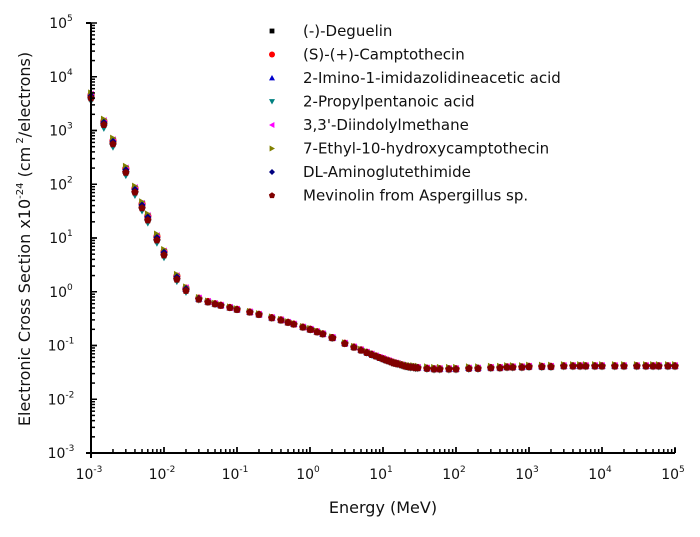 This screenshot has width=700, height=537. I want to click on legend-marker-triangle-right-icon, so click(272, 148).